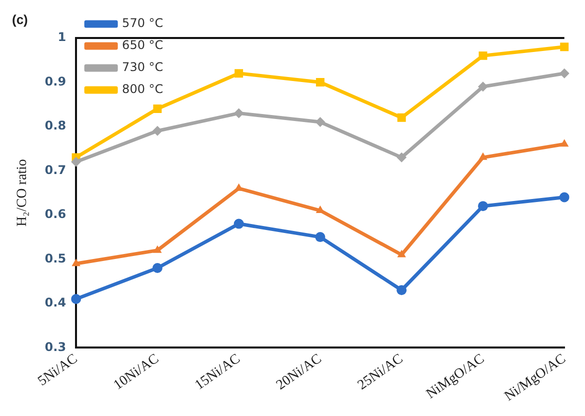 This screenshot has width=585, height=416. I want to click on y-tick-label: 0.5, so click(55, 258).